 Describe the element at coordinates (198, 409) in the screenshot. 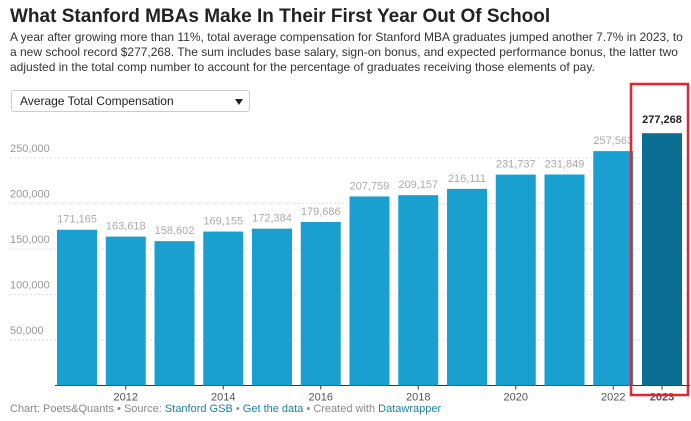

I see `source-link: Stanford GSB` at that location.